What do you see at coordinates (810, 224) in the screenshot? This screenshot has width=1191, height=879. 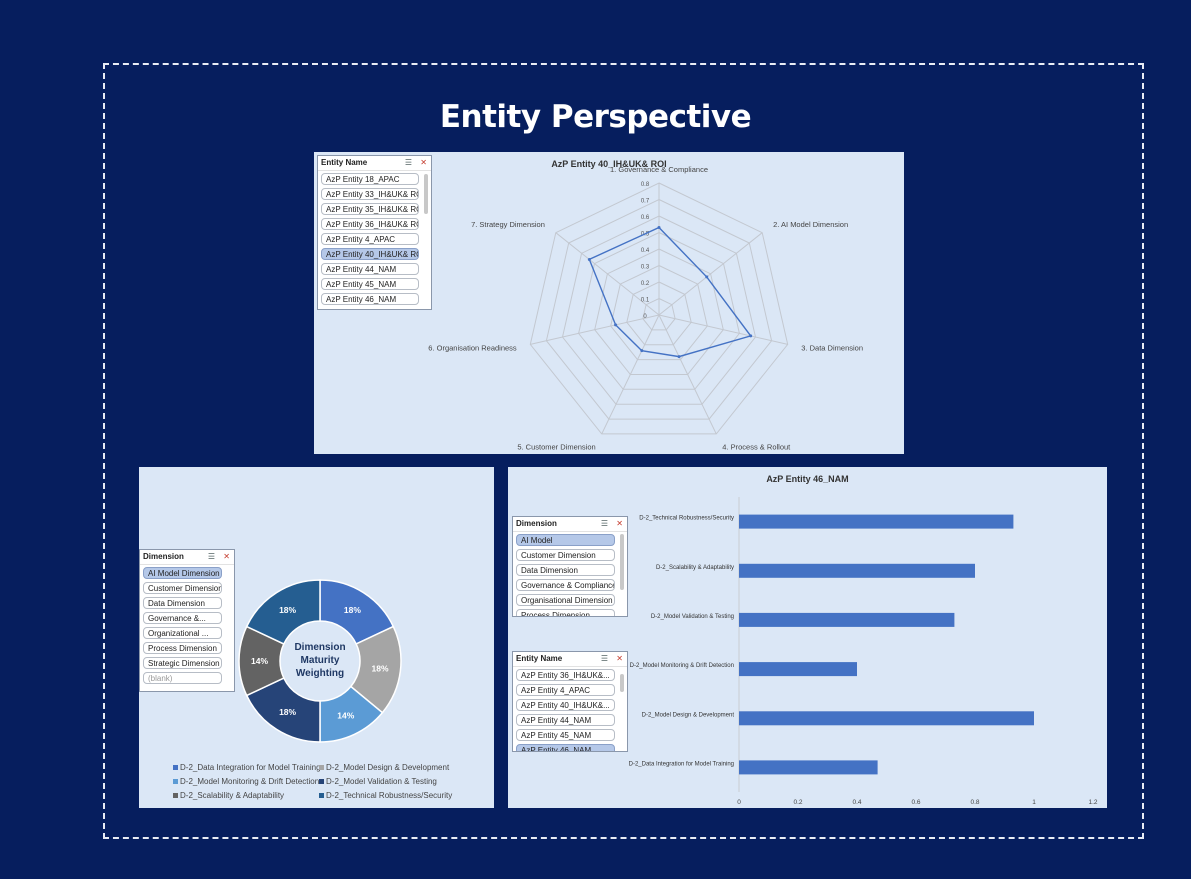 I see `radar-category-label: 2. AI Model Dimension` at bounding box center [810, 224].